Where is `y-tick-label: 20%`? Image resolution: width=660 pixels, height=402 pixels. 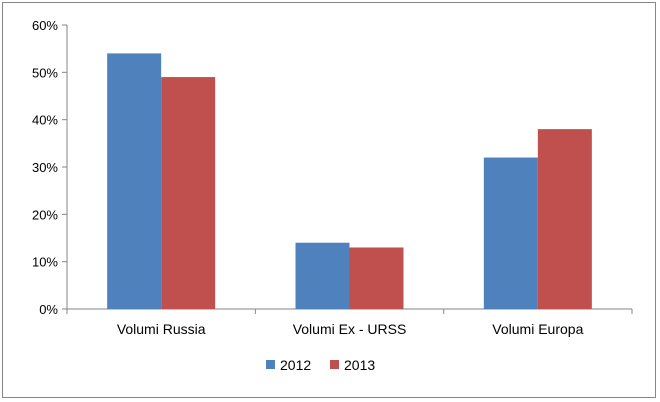
y-tick-label: 20% is located at coordinates (45, 214).